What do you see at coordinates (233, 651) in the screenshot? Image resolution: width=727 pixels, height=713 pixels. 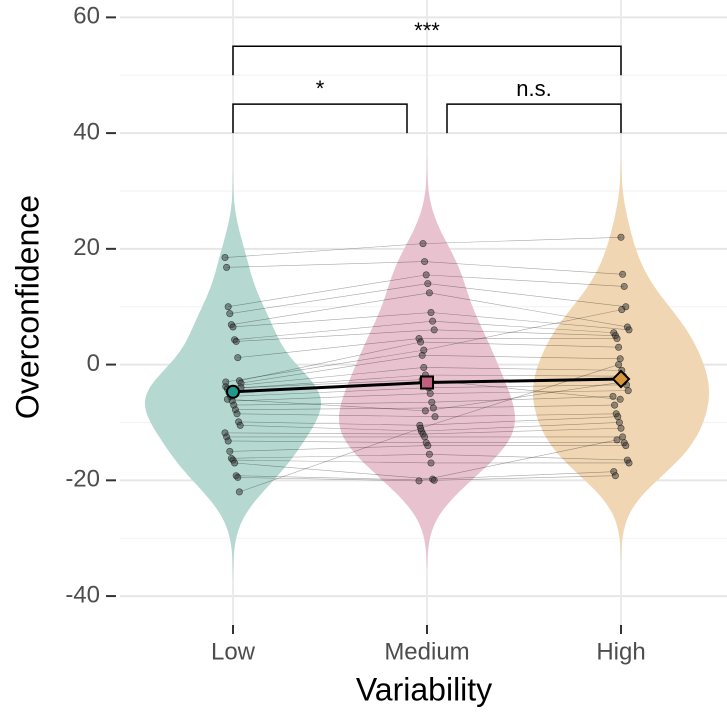 I see `x-tick-label: Low` at bounding box center [233, 651].